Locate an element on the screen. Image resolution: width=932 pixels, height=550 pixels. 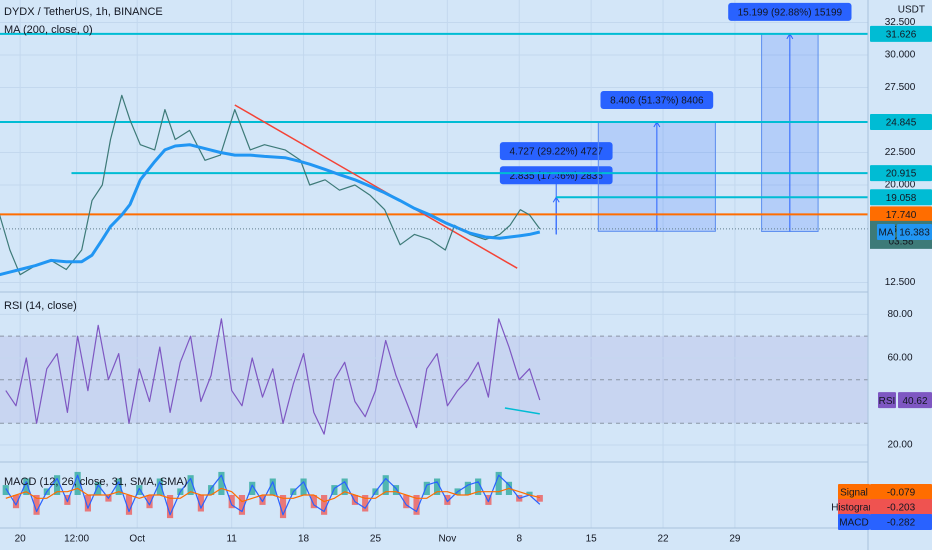
signal-line is located at coordinates (272, 495).